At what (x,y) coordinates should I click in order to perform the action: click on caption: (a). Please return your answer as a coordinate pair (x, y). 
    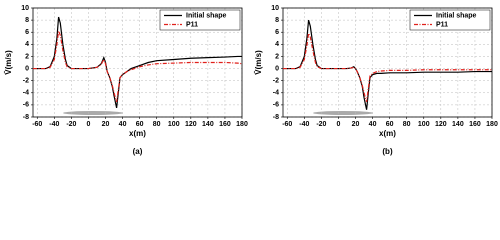
    Looking at the image, I should click on (138, 151).